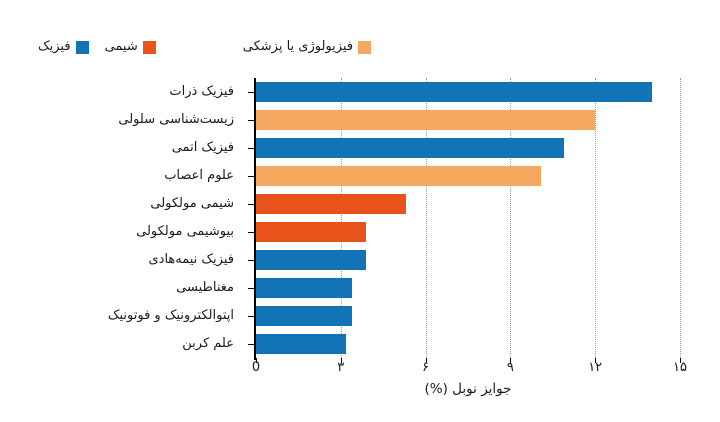  What do you see at coordinates (426, 367) in the screenshot?
I see `x-axis-tick-label-6: ۶` at bounding box center [426, 367].